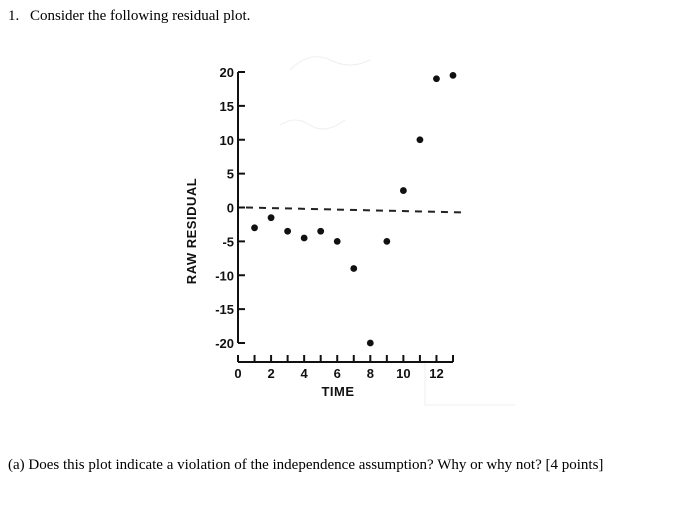  I want to click on zero-reference-line, so click(356, 210).